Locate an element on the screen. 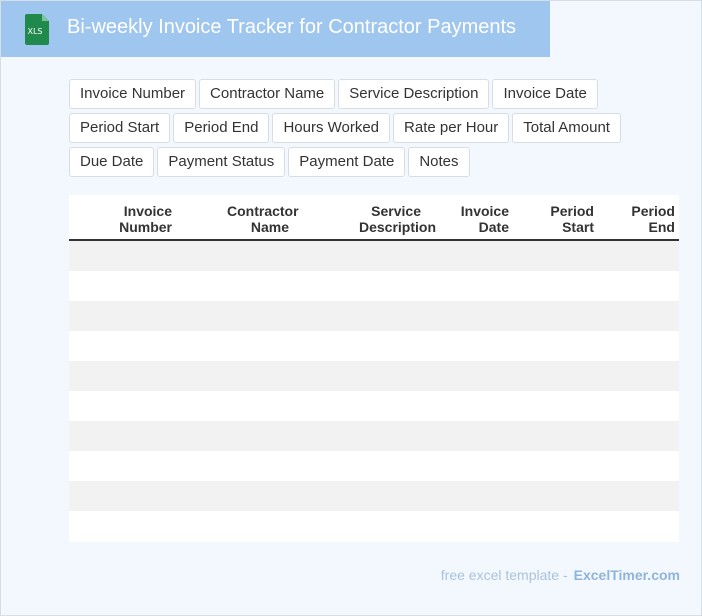 The height and width of the screenshot is (616, 702). field-chip: Period End is located at coordinates (221, 128).